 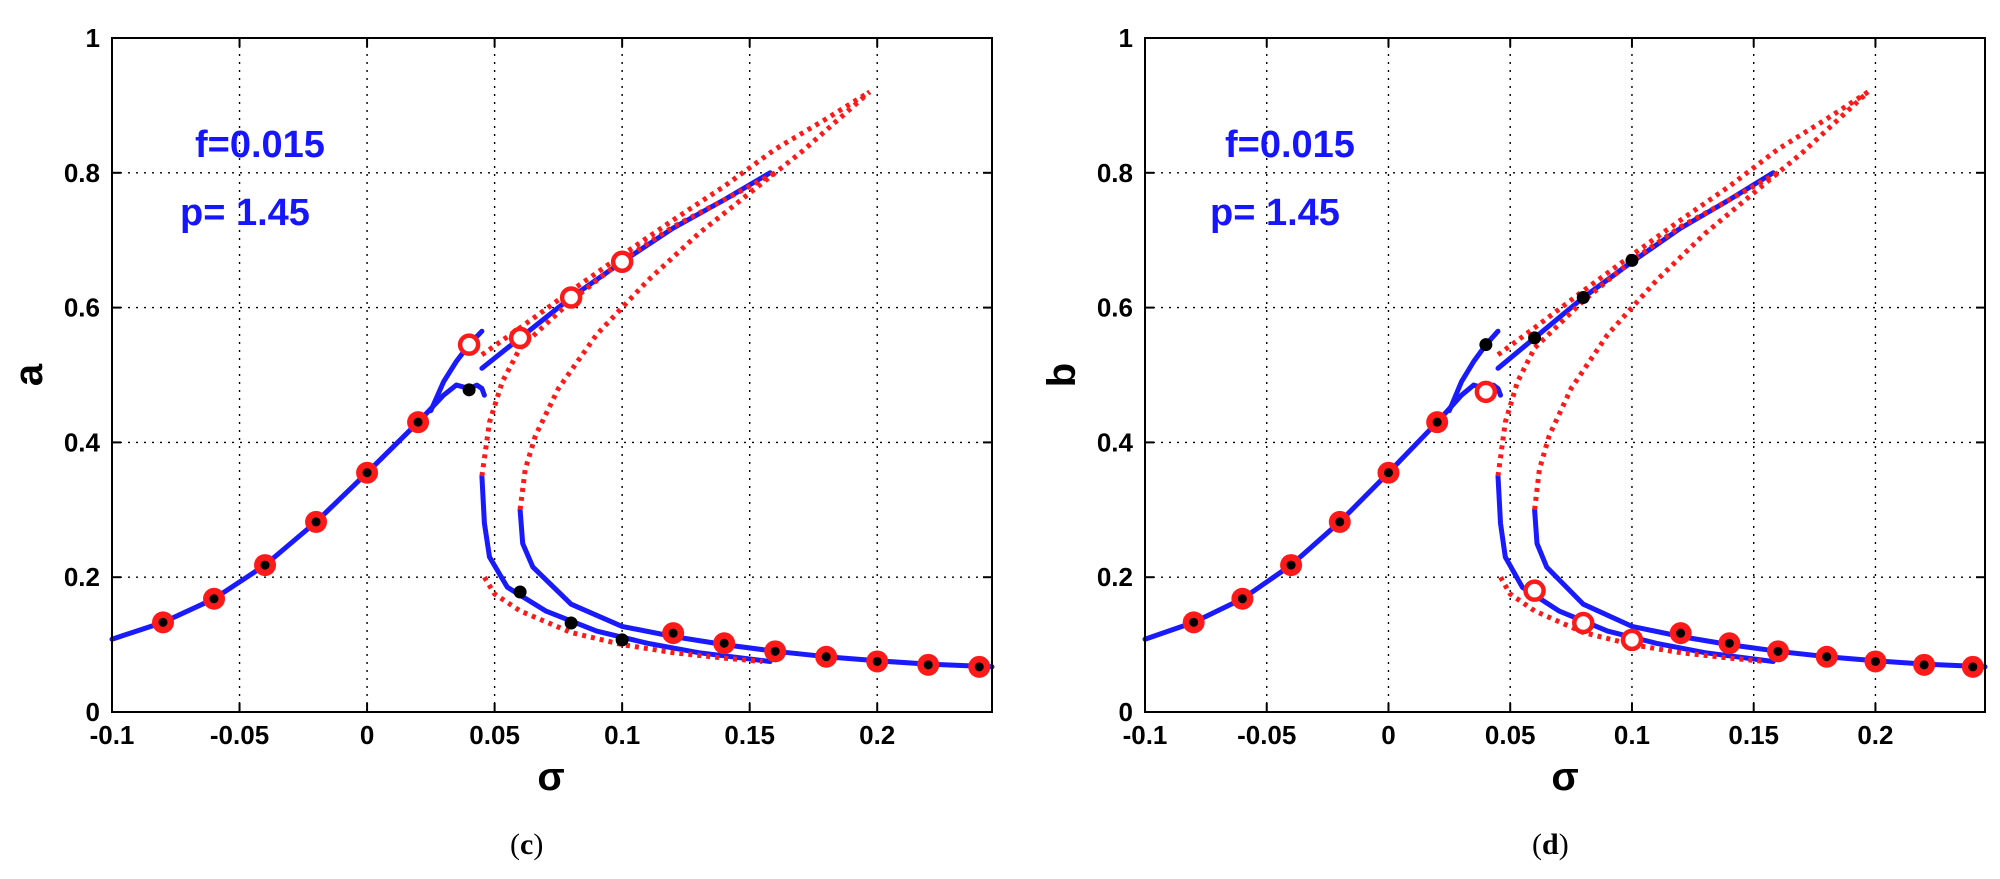 I want to click on panel-d-y-tick-label: 0.6, so click(x=1115, y=308).